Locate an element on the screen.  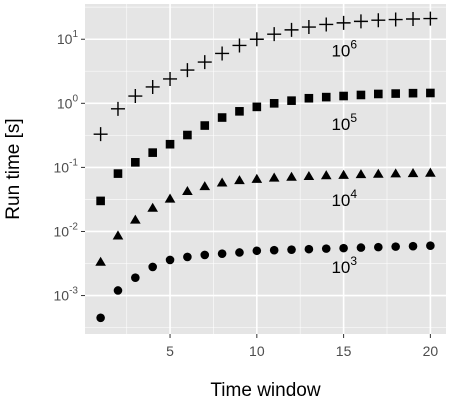
series-label: 103 is located at coordinates (344, 265).